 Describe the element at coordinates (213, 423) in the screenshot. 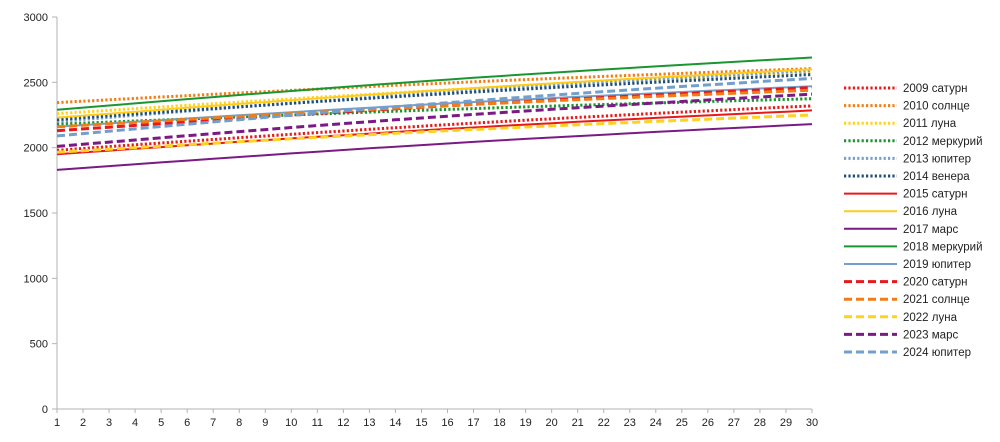

I see `x-tick-label: 7` at that location.